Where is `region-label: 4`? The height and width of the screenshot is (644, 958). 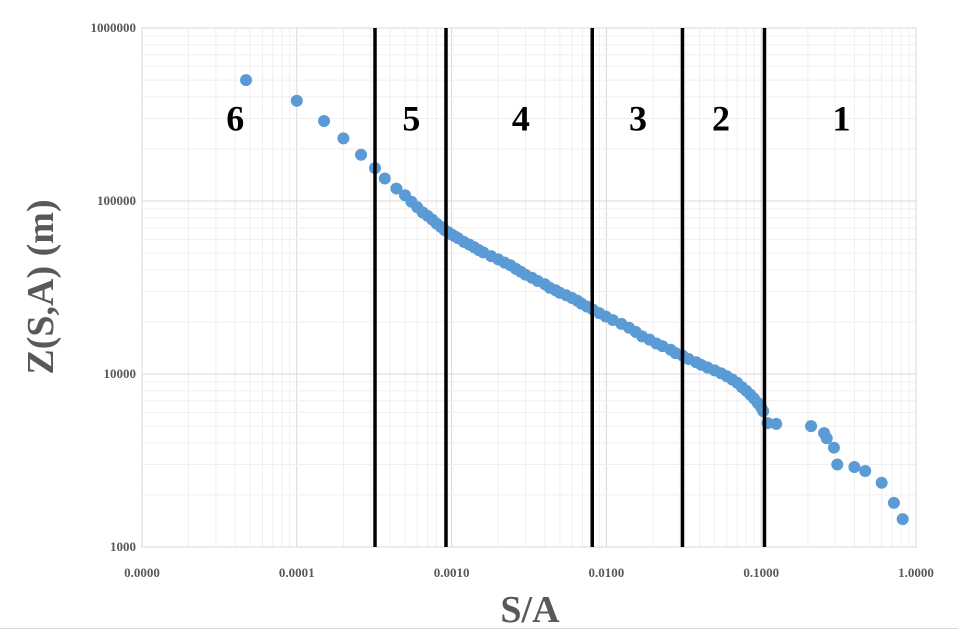
region-label: 4 is located at coordinates (521, 118).